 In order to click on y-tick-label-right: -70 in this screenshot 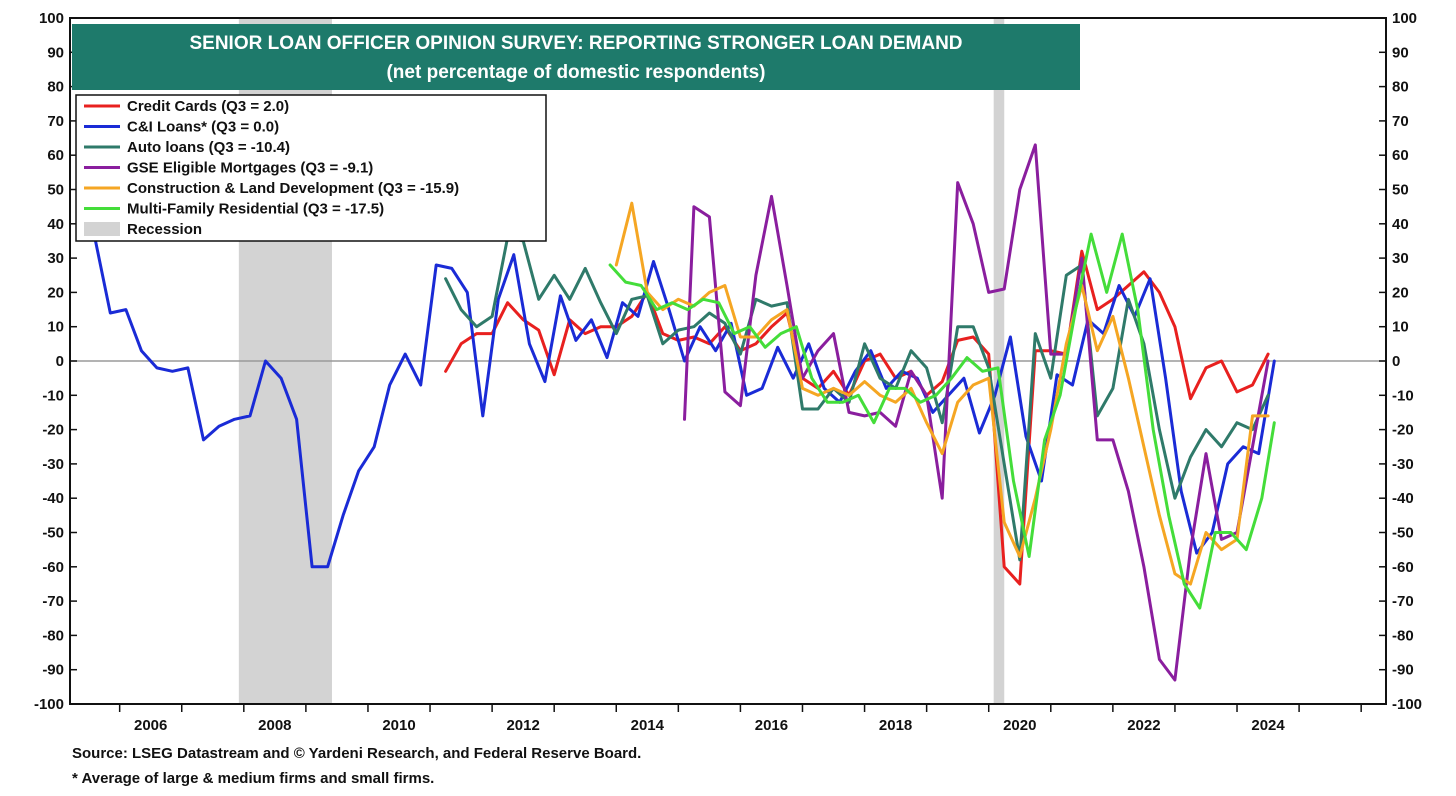, I will do `click(1403, 601)`.